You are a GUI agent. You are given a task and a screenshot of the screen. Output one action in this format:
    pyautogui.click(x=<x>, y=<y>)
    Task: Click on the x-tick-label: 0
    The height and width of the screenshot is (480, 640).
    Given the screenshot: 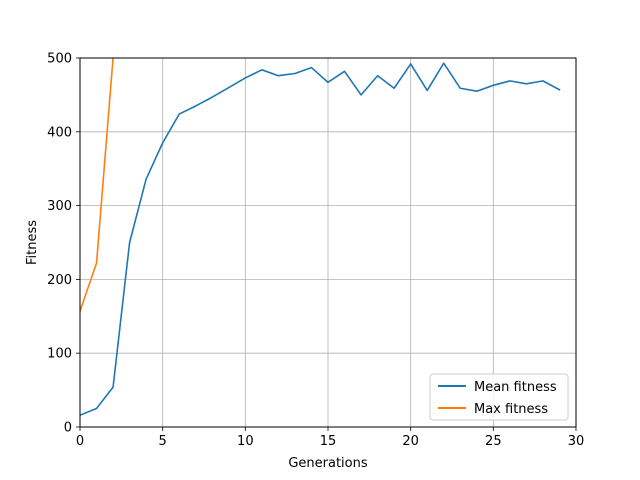 What is the action you would take?
    pyautogui.click(x=80, y=441)
    